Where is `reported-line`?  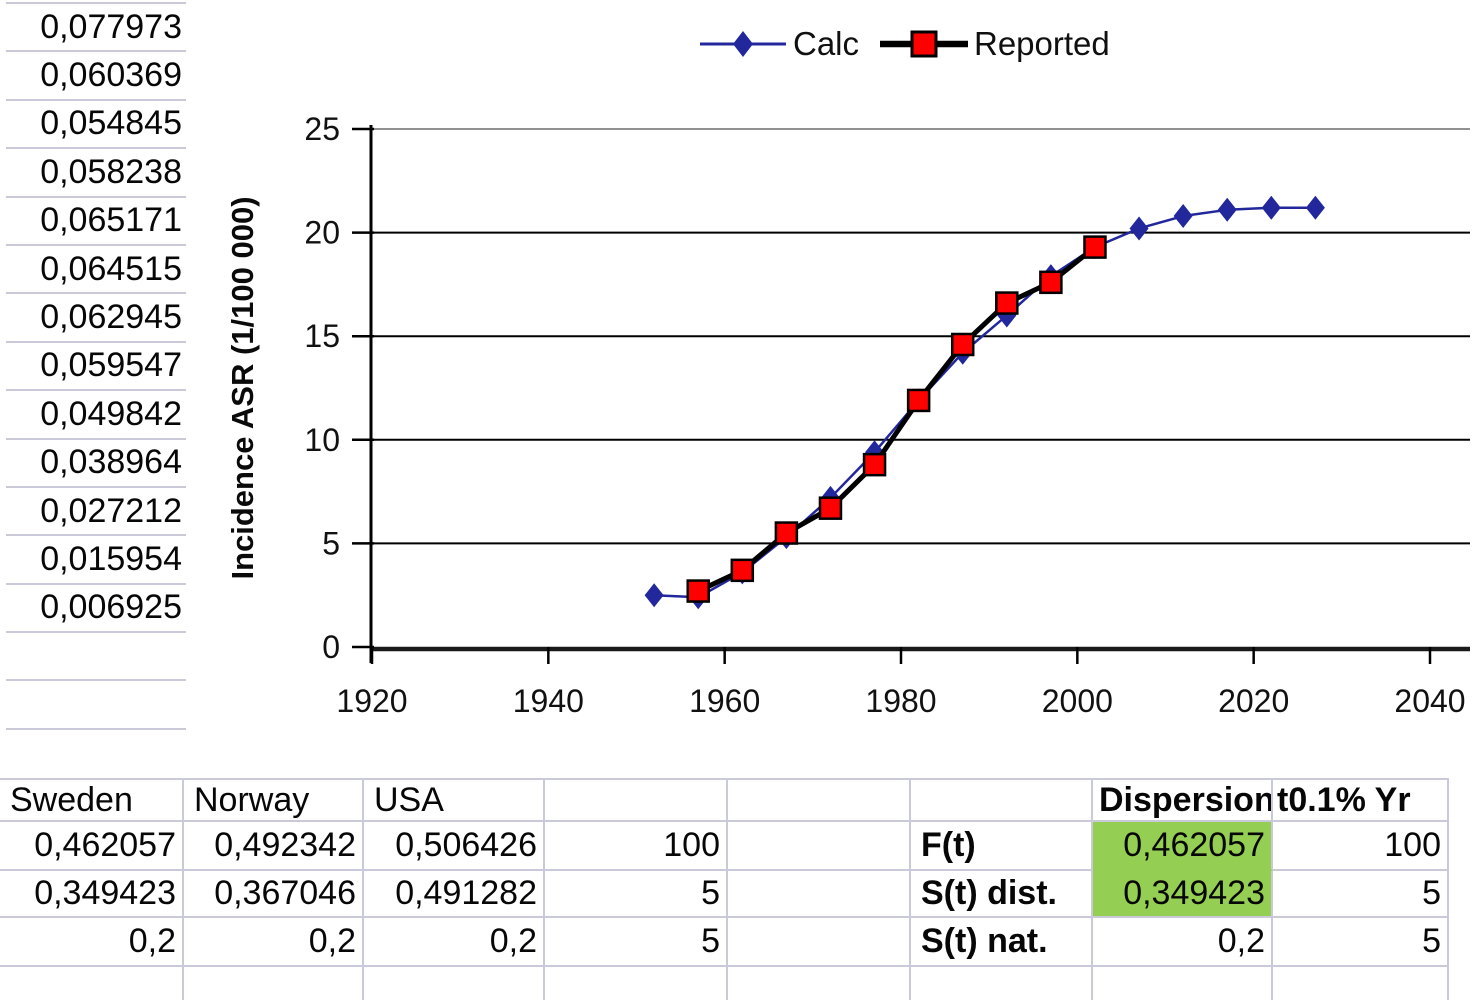 reported-line is located at coordinates (897, 419).